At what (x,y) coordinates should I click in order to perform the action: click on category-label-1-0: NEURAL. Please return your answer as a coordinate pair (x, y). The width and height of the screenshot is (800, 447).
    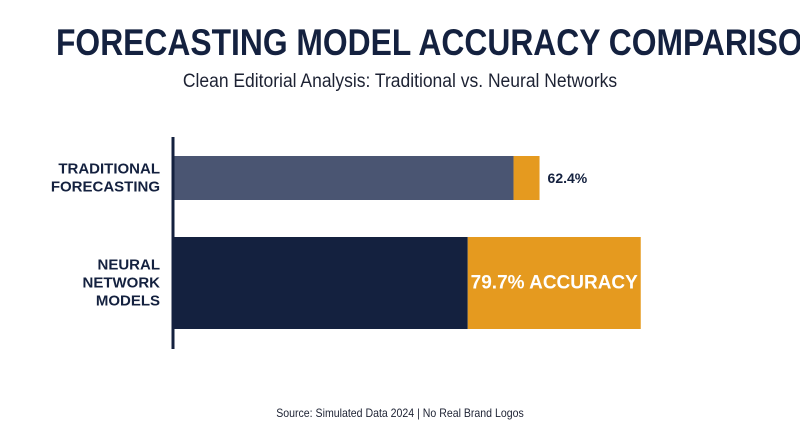
    Looking at the image, I should click on (129, 265).